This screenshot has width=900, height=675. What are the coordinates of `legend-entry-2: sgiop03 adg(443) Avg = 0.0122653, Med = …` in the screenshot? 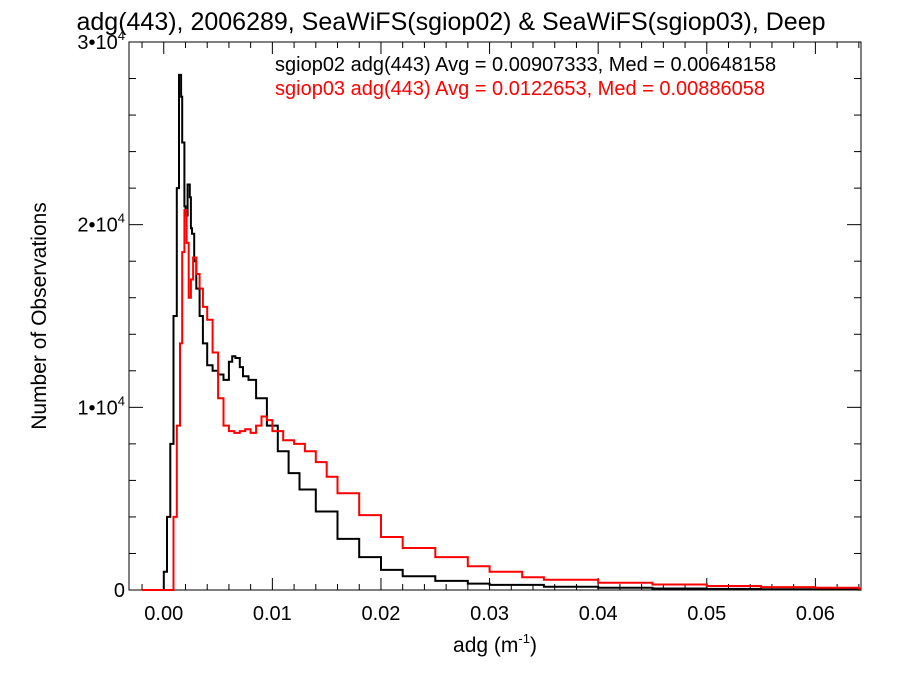 It's located at (520, 89).